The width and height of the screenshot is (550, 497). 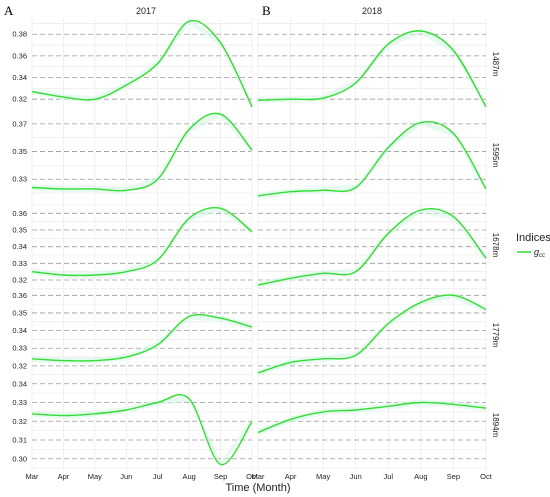 I want to click on y-tick-label: 0.31, so click(x=19, y=440).